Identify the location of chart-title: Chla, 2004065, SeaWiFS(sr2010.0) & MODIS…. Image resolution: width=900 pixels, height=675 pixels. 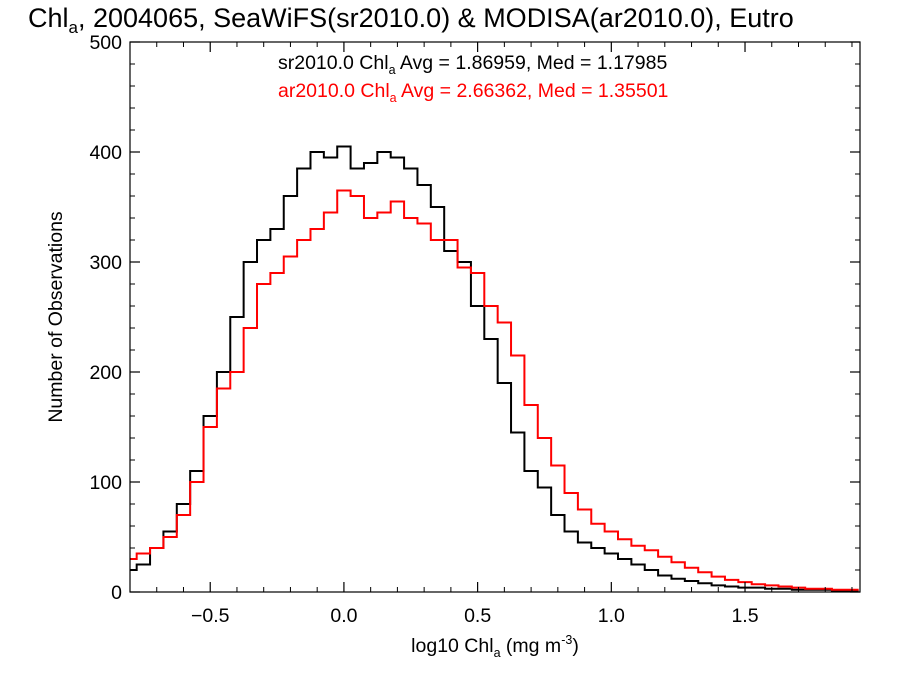
(411, 20).